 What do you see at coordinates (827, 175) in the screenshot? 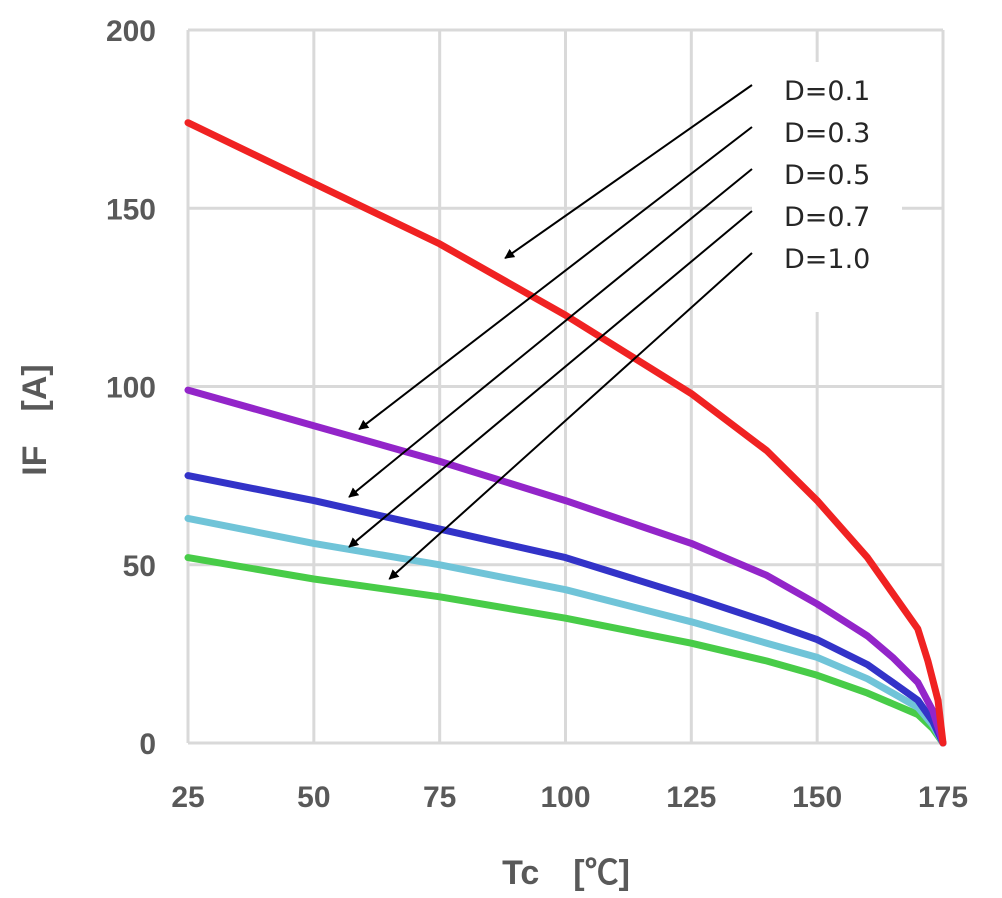
I see `legend-label: D=0.5` at bounding box center [827, 175].